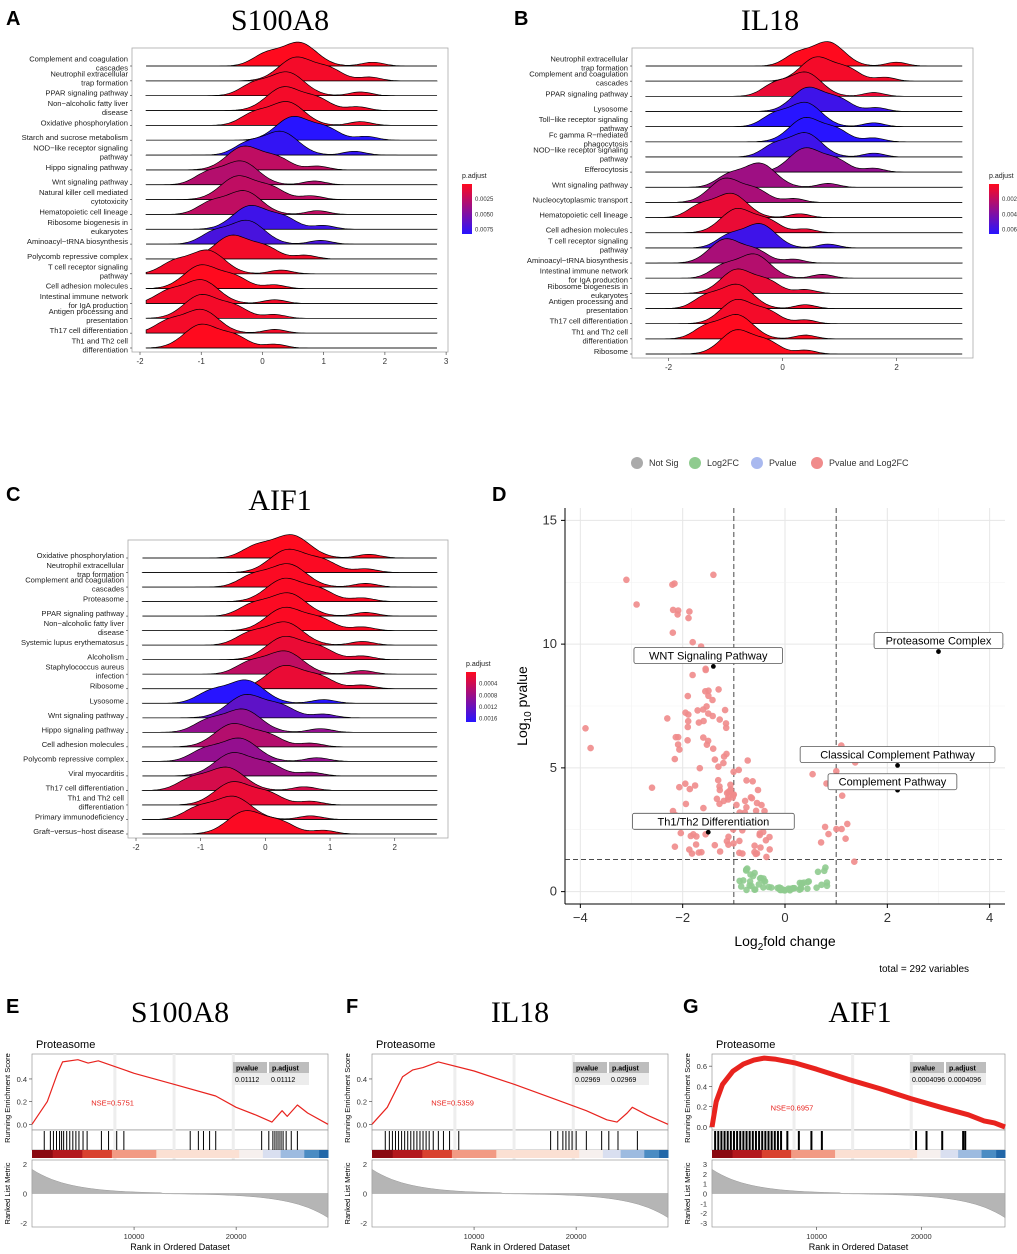  What do you see at coordinates (723, 463) in the screenshot?
I see `legend-label: Log2FC` at bounding box center [723, 463].